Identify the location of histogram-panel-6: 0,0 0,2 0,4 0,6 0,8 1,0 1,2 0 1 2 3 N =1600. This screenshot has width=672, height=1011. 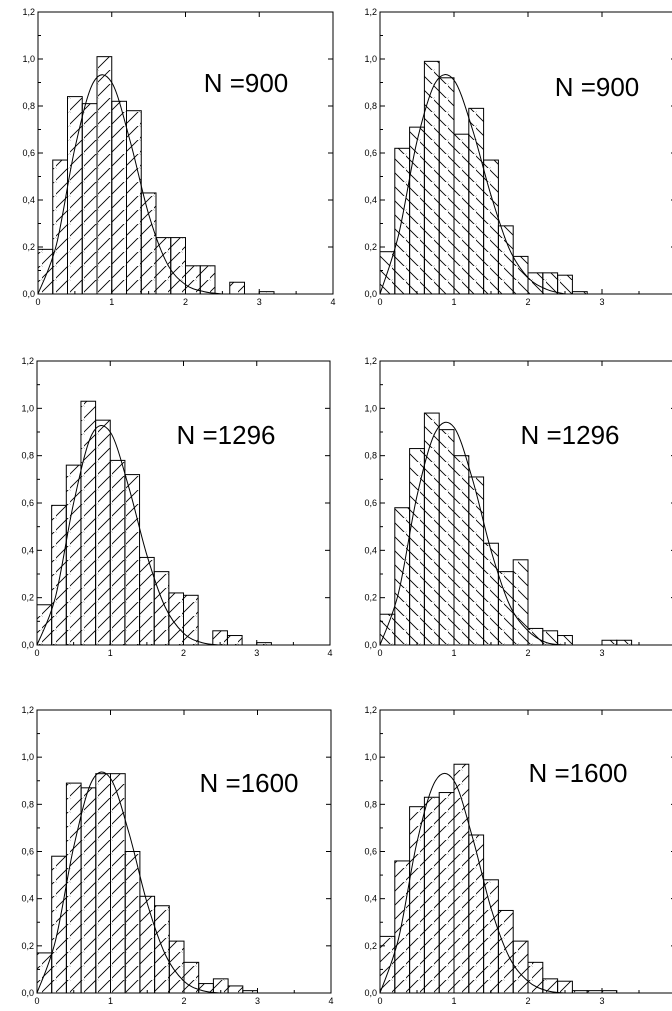
(518, 855).